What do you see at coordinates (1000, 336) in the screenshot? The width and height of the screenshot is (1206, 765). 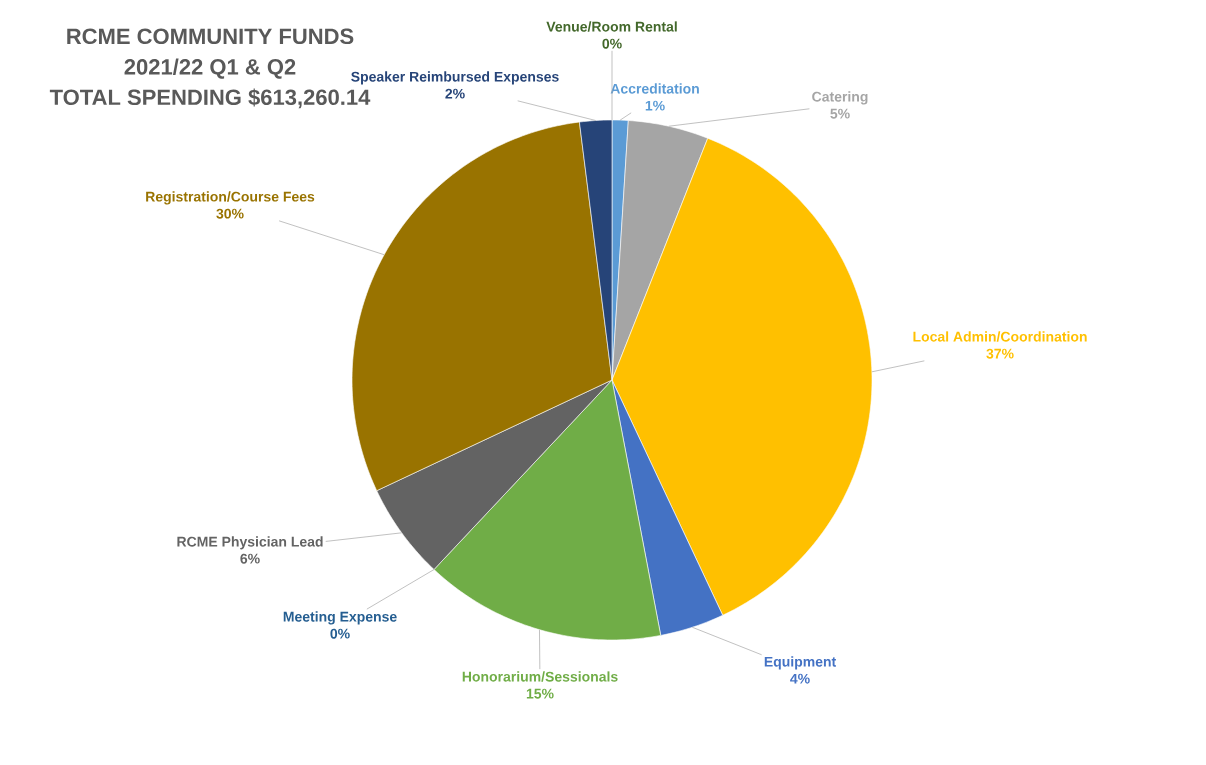 I see `slice-label: Local Admin/Coordination` at bounding box center [1000, 336].